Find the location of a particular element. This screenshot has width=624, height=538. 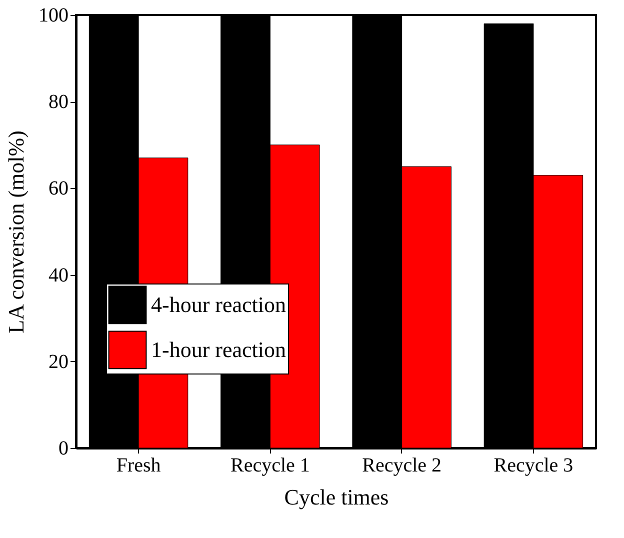

y-tick-label: 80 is located at coordinates (58, 102).